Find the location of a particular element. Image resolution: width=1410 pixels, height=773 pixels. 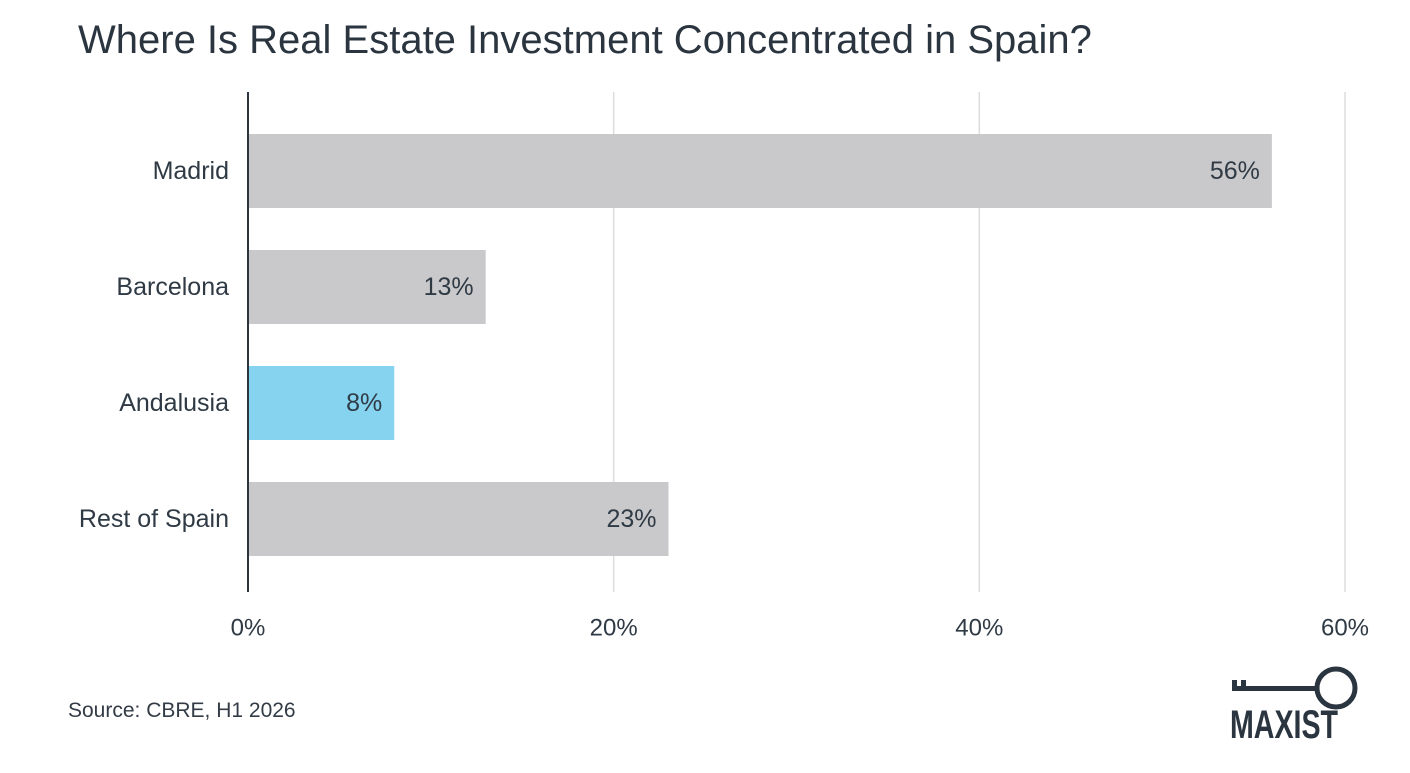

maxist-logo: MAXIST is located at coordinates (1294, 705).